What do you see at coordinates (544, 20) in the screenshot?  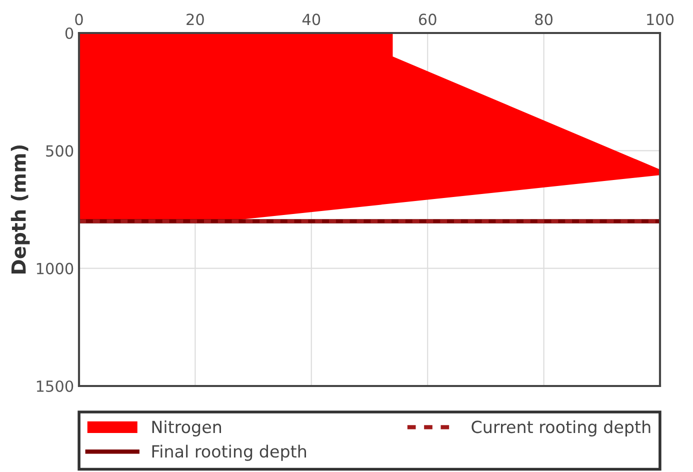 I see `x-tick-label: 80` at bounding box center [544, 20].